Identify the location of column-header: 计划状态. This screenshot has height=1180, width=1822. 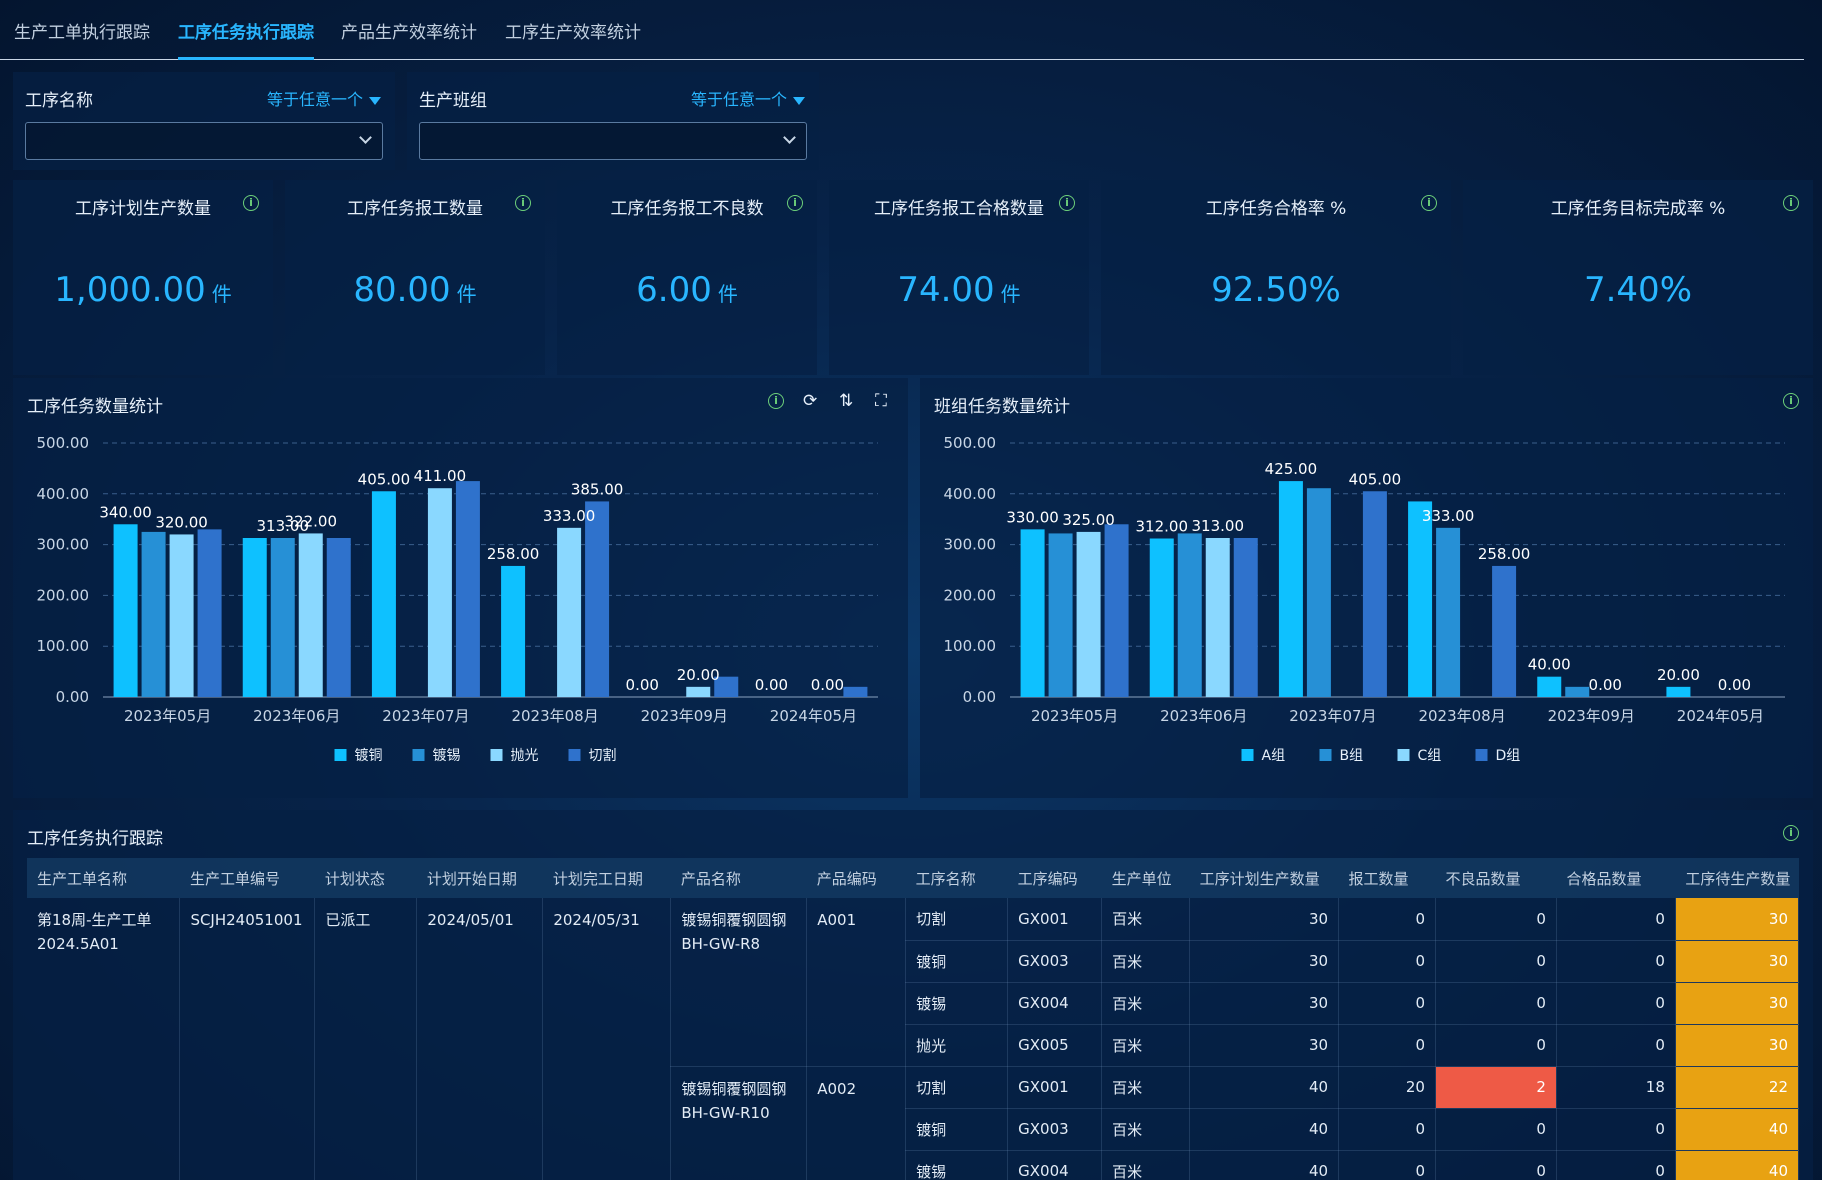
(365, 878).